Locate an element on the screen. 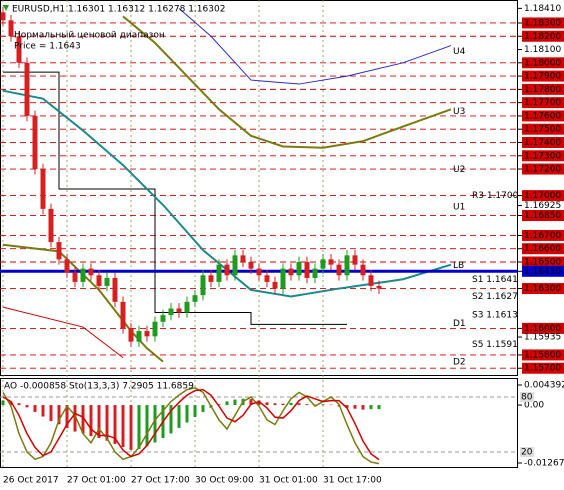 This screenshot has height=490, width=564. x-tick-label: 27 Oct 17:00 is located at coordinates (160, 481).